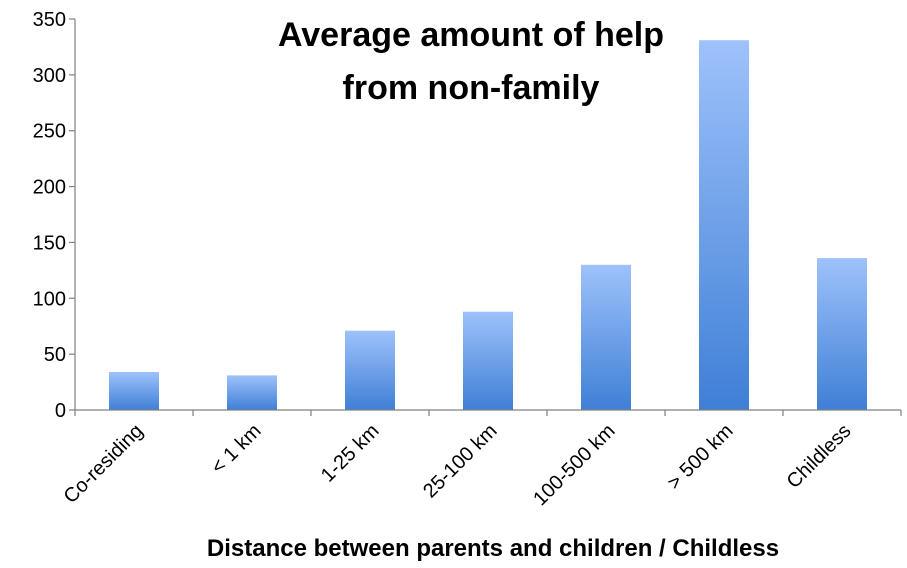 The image size is (907, 568). Describe the element at coordinates (574, 465) in the screenshot. I see `x-tick-label-4: 100-500 km` at that location.